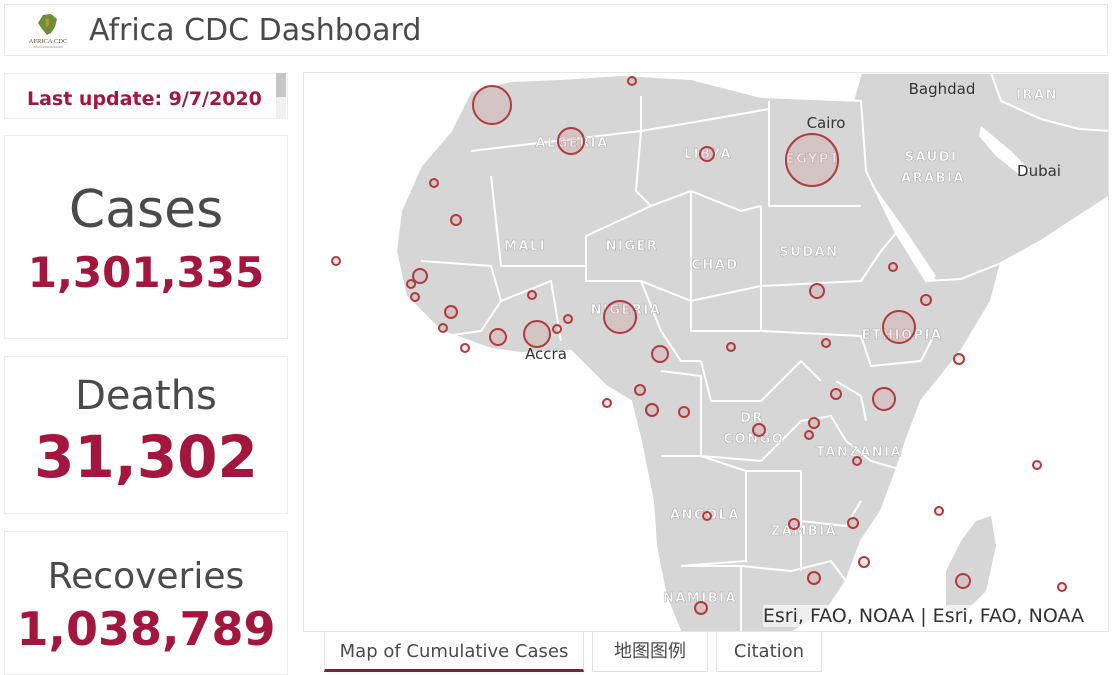  What do you see at coordinates (556, 30) in the screenshot?
I see `dashboard-header: AFRICA CDC Africa CDC Dashboard` at bounding box center [556, 30].